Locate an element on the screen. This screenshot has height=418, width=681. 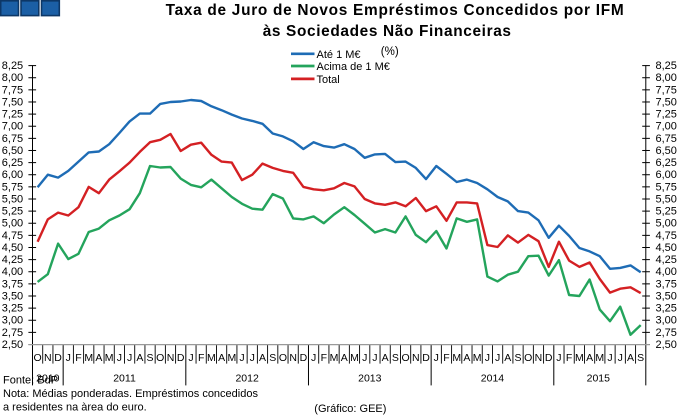
svg-text: às Sociedades Não Financeiras is located at coordinates (387, 31).